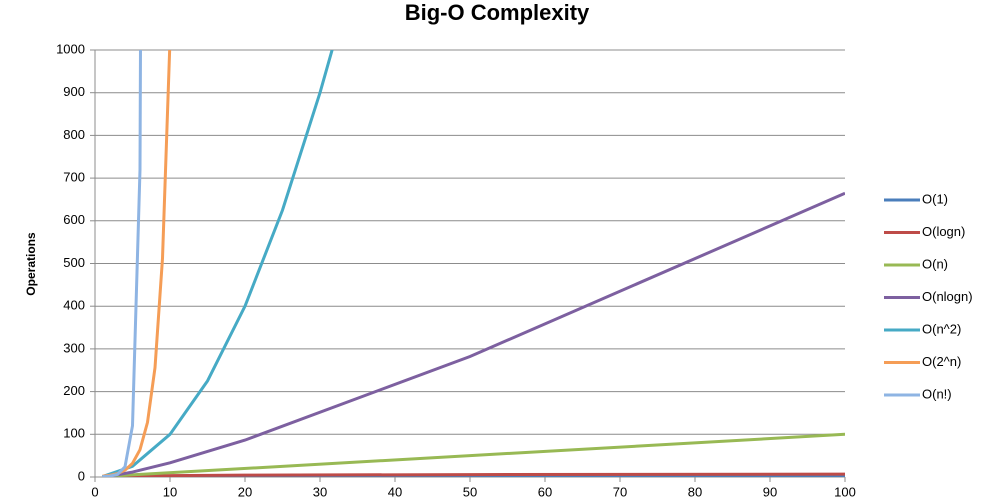 This screenshot has height=500, width=1000. Describe the element at coordinates (395, 491) in the screenshot. I see `x-tick-label: 40` at that location.